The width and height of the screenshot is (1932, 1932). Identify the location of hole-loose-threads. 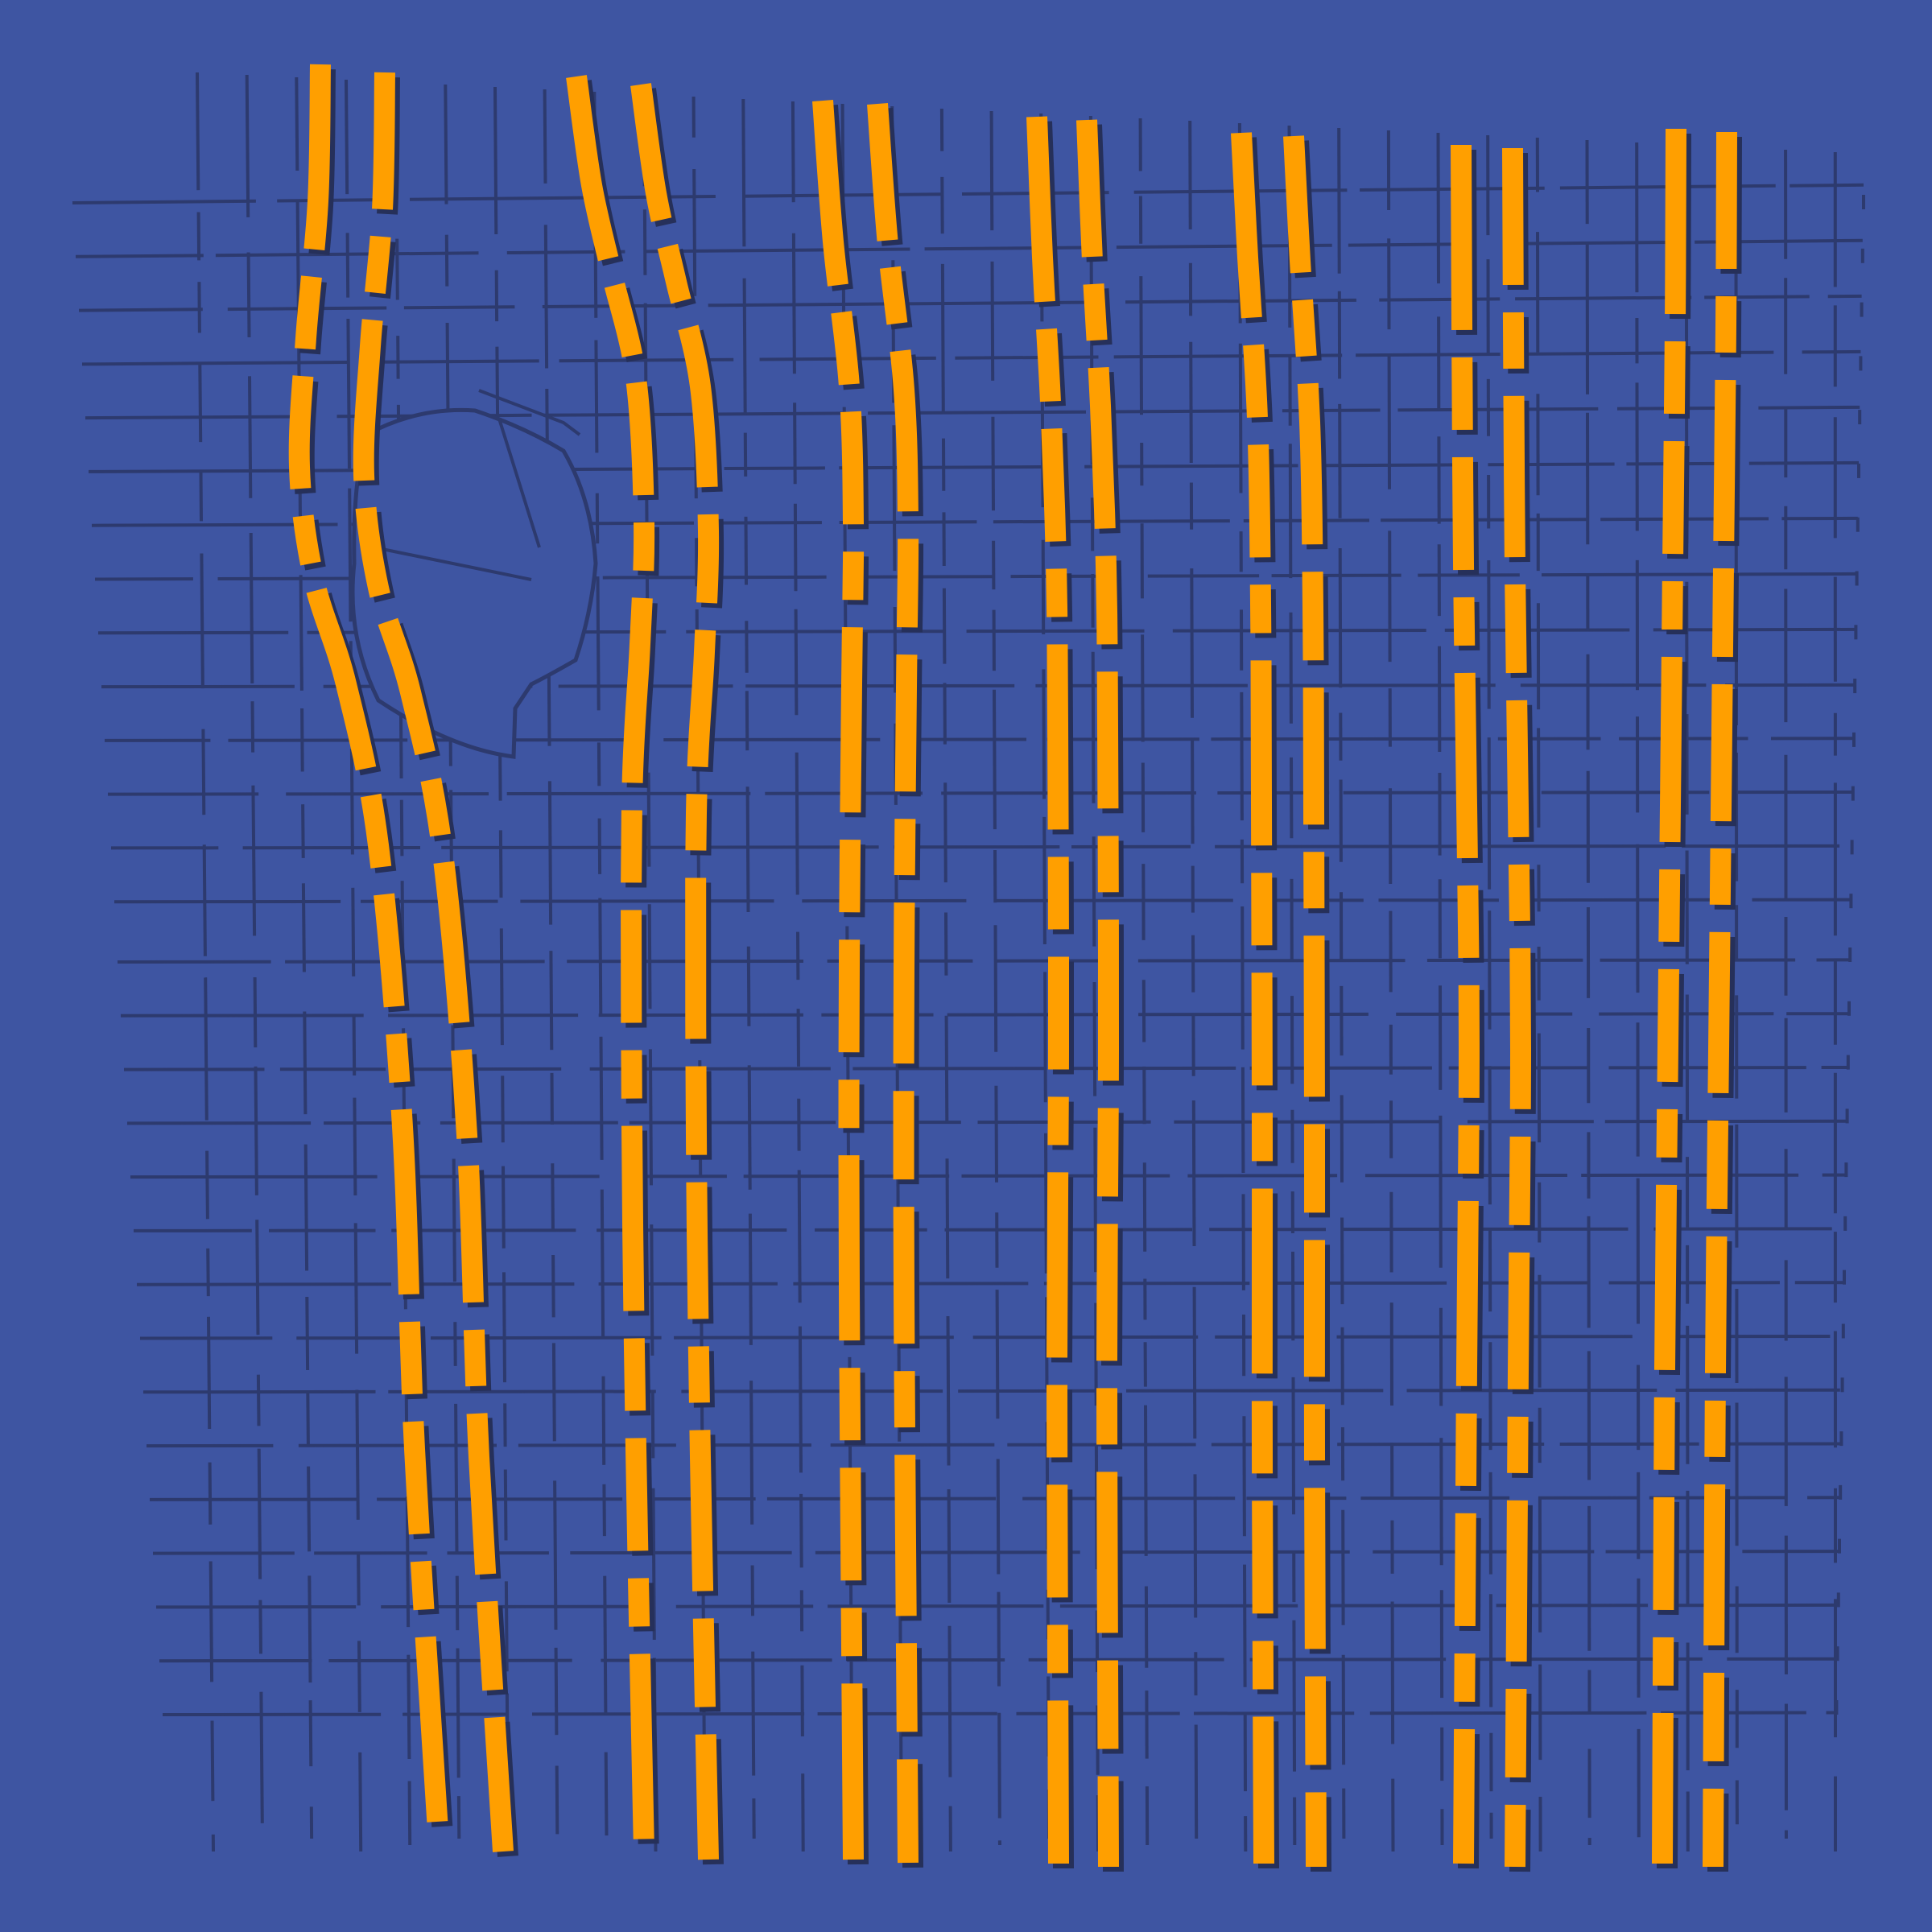
(477, 485).